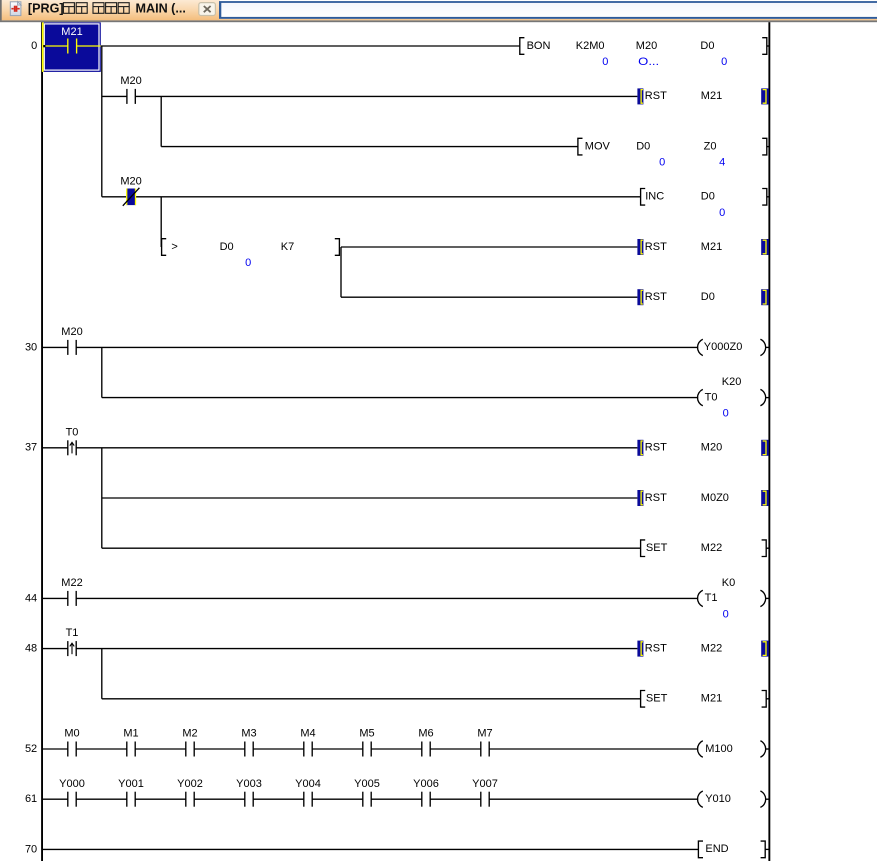  What do you see at coordinates (710, 146) in the screenshot?
I see `svg-text: Z0` at bounding box center [710, 146].